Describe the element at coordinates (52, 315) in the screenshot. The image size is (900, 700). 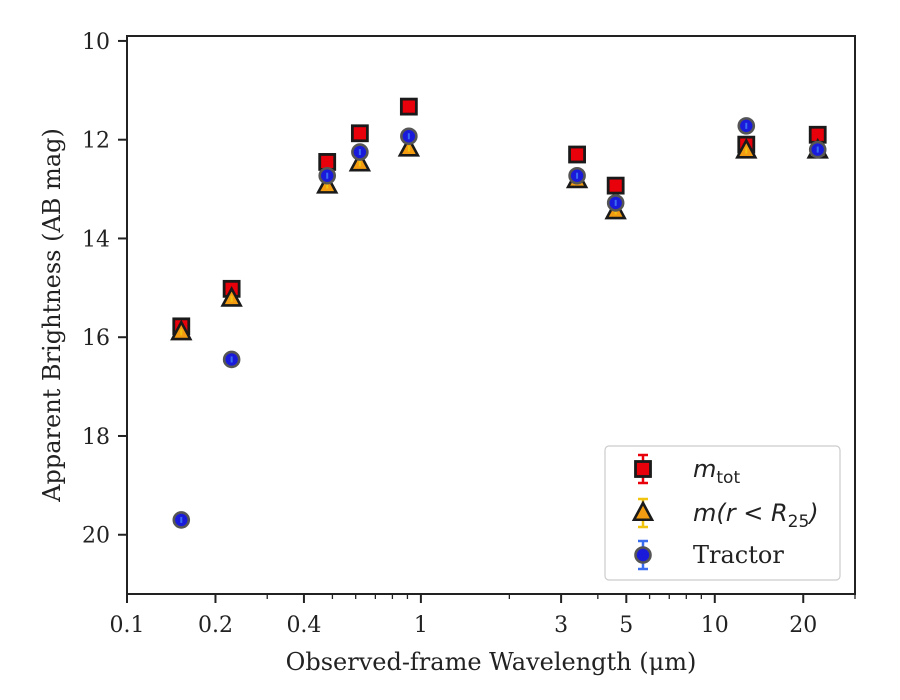
I see `y-axis-label: Apparent Brightness (AB mag)` at that location.